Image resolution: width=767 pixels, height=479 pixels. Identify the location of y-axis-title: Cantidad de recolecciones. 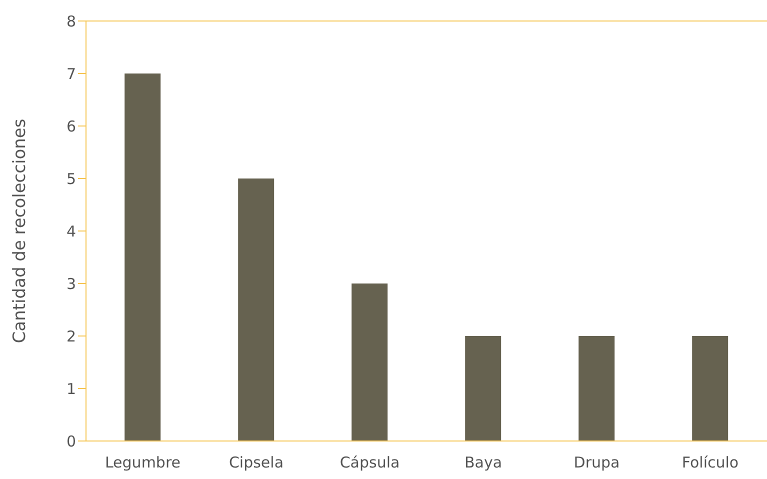
(20, 231).